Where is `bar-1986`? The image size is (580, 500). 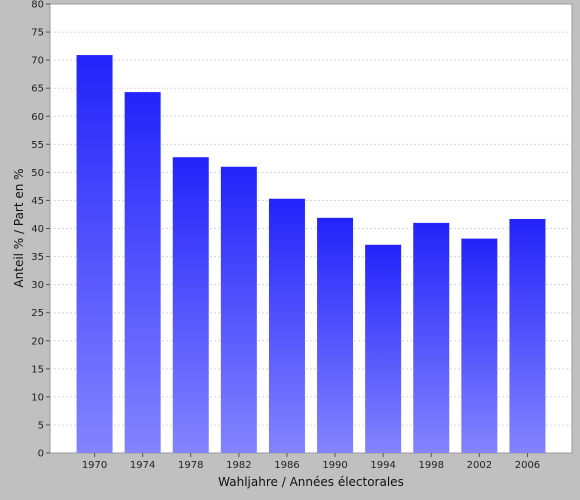 bar-1986 is located at coordinates (286, 325).